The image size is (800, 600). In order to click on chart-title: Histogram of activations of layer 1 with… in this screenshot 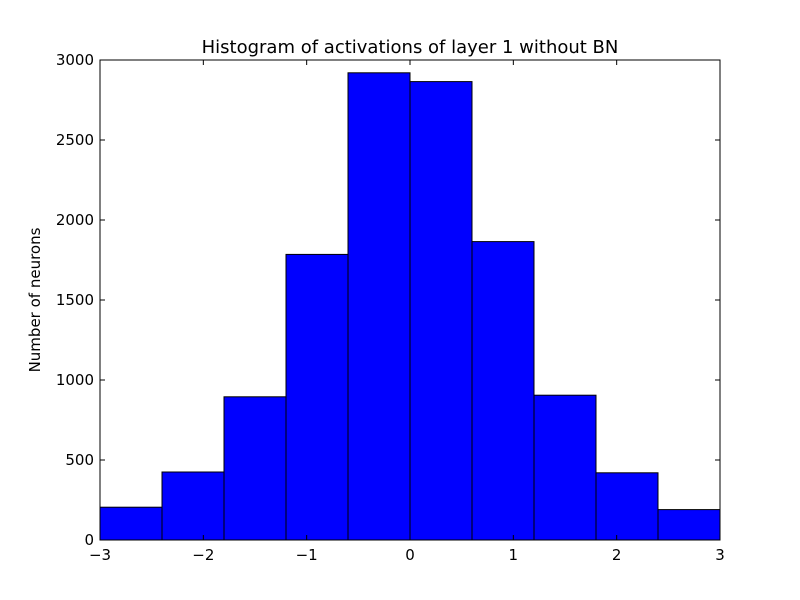, I will do `click(410, 47)`.